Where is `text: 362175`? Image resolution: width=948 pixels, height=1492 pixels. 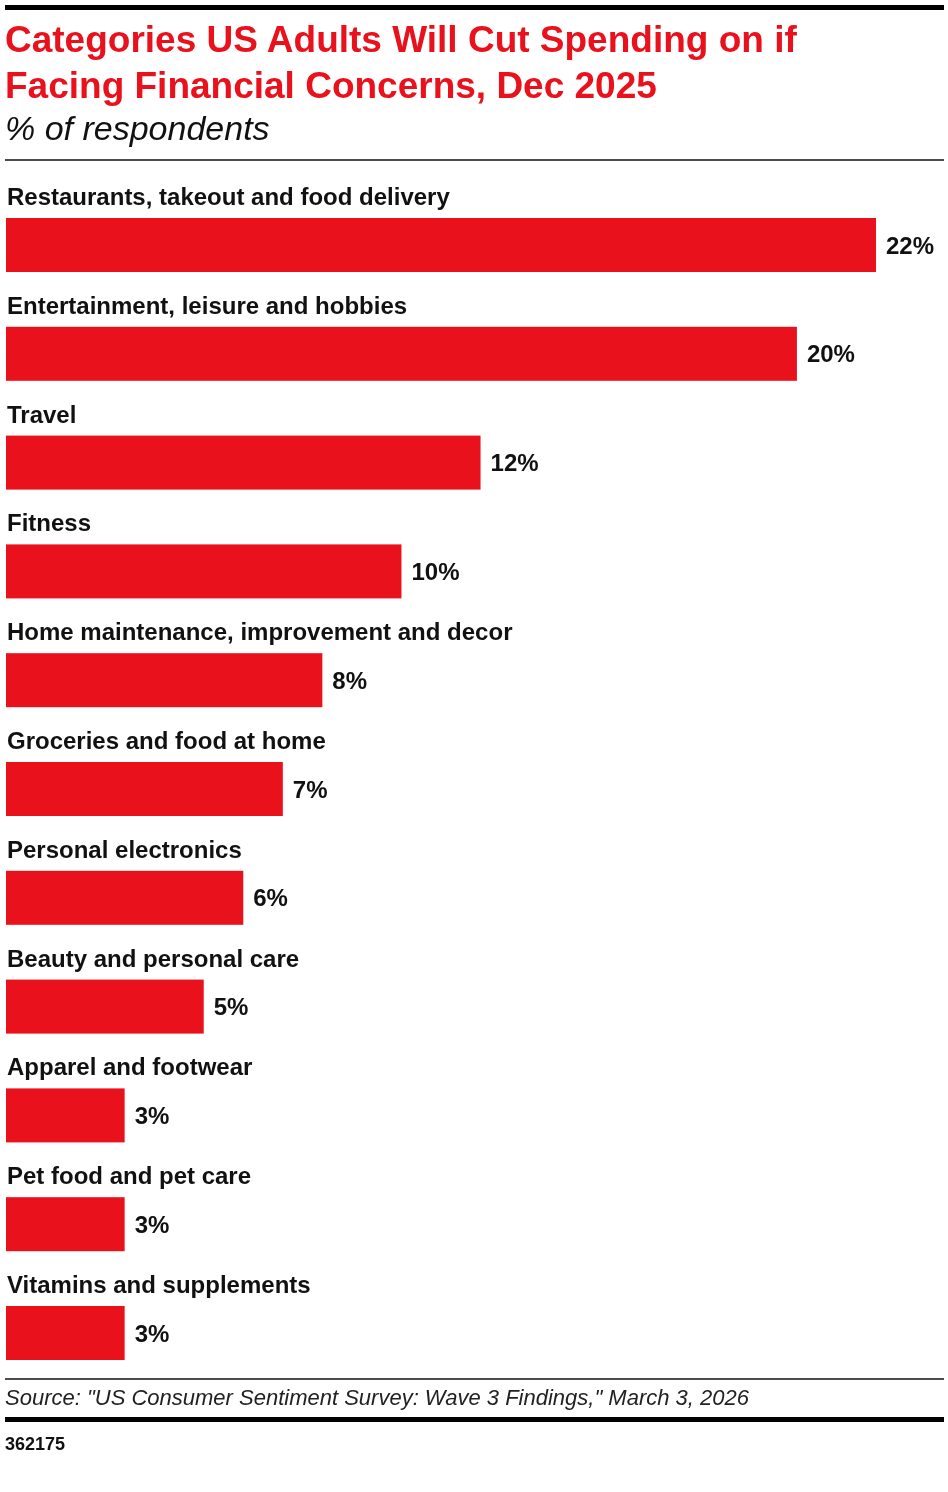
text: 362175 is located at coordinates (35, 1444).